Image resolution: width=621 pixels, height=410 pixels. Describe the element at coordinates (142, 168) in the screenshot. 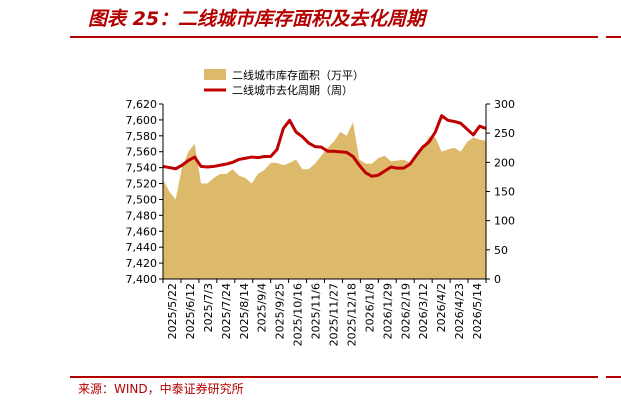

I see `y-left-tick-label: 7,540` at that location.